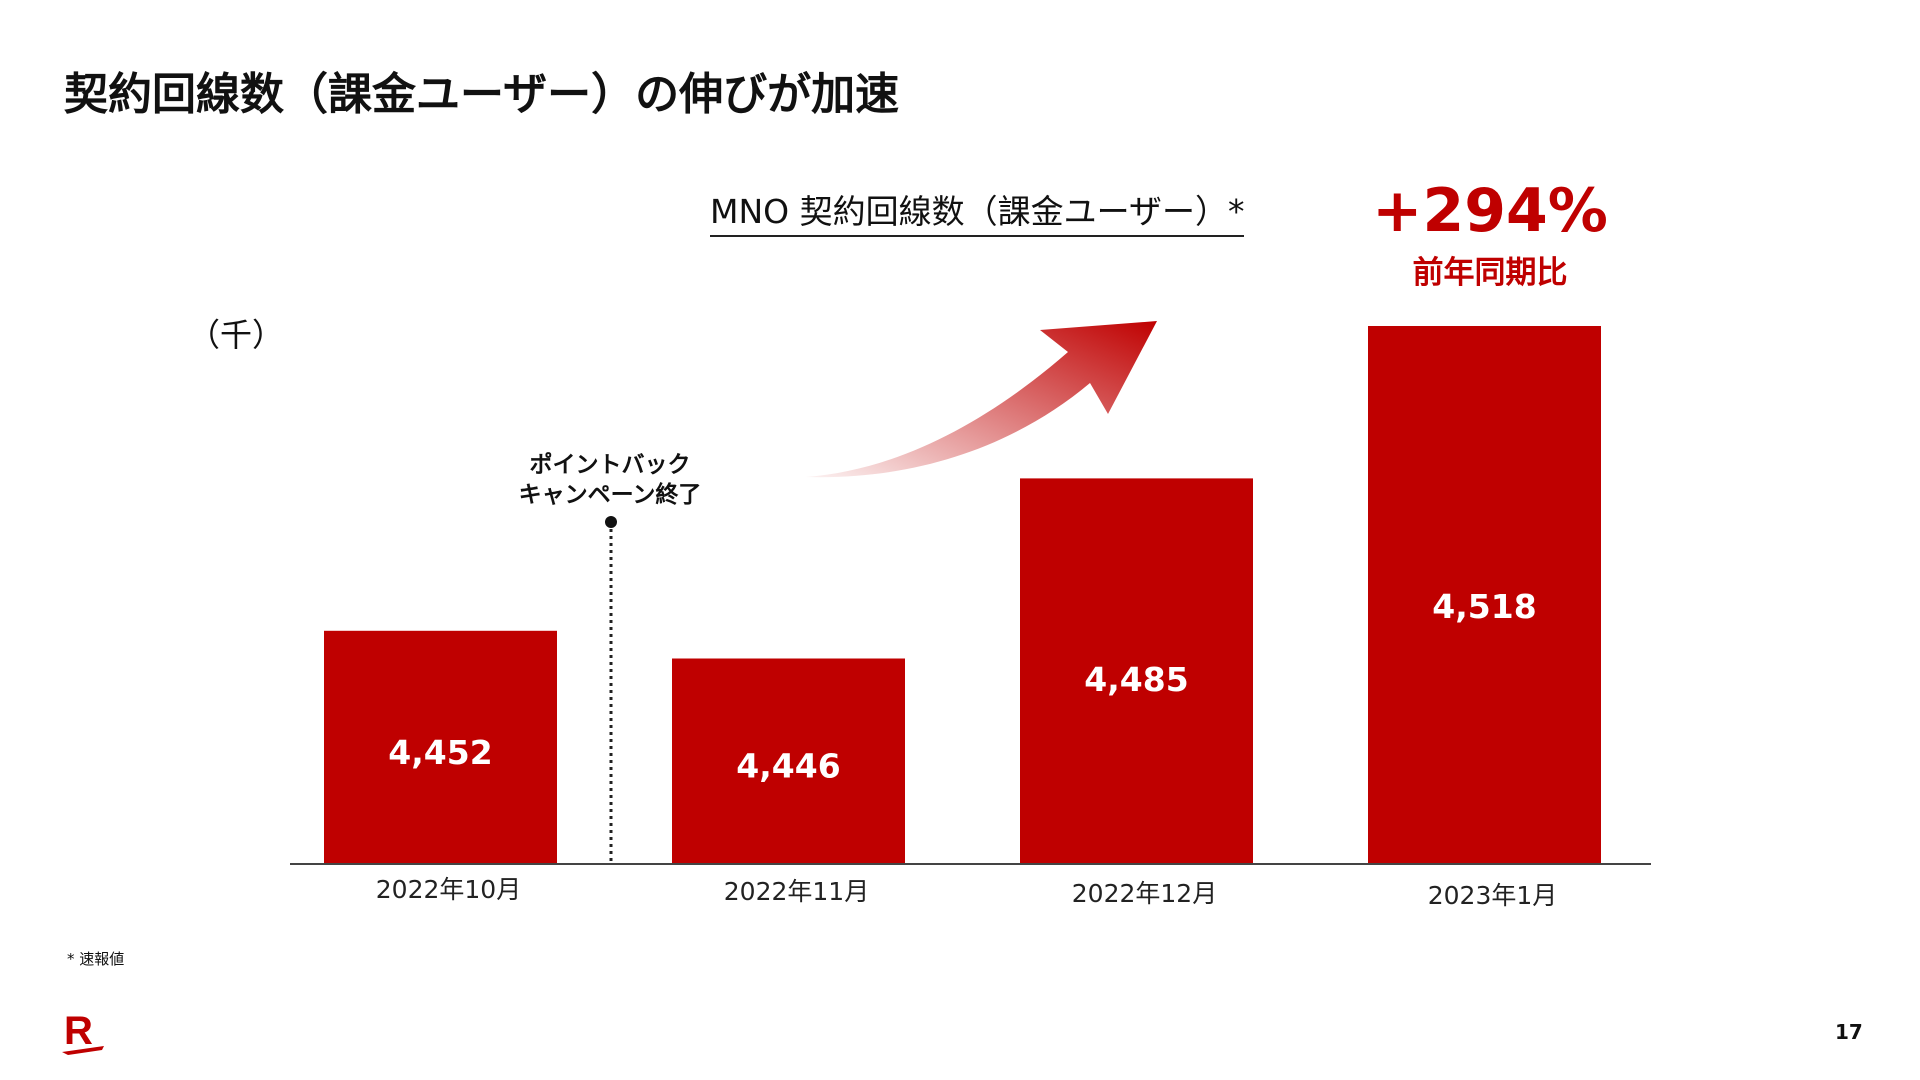 The width and height of the screenshot is (1920, 1080). What do you see at coordinates (482, 94) in the screenshot?
I see `page-title: 契約回線数（課金ユーザー）の伸びが加速` at bounding box center [482, 94].